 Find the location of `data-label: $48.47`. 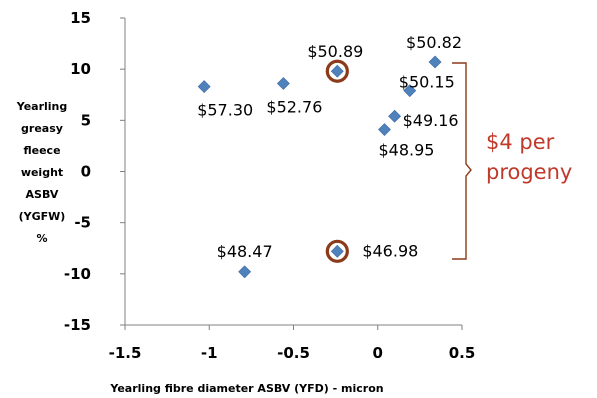

data-label: $48.47 is located at coordinates (245, 251).